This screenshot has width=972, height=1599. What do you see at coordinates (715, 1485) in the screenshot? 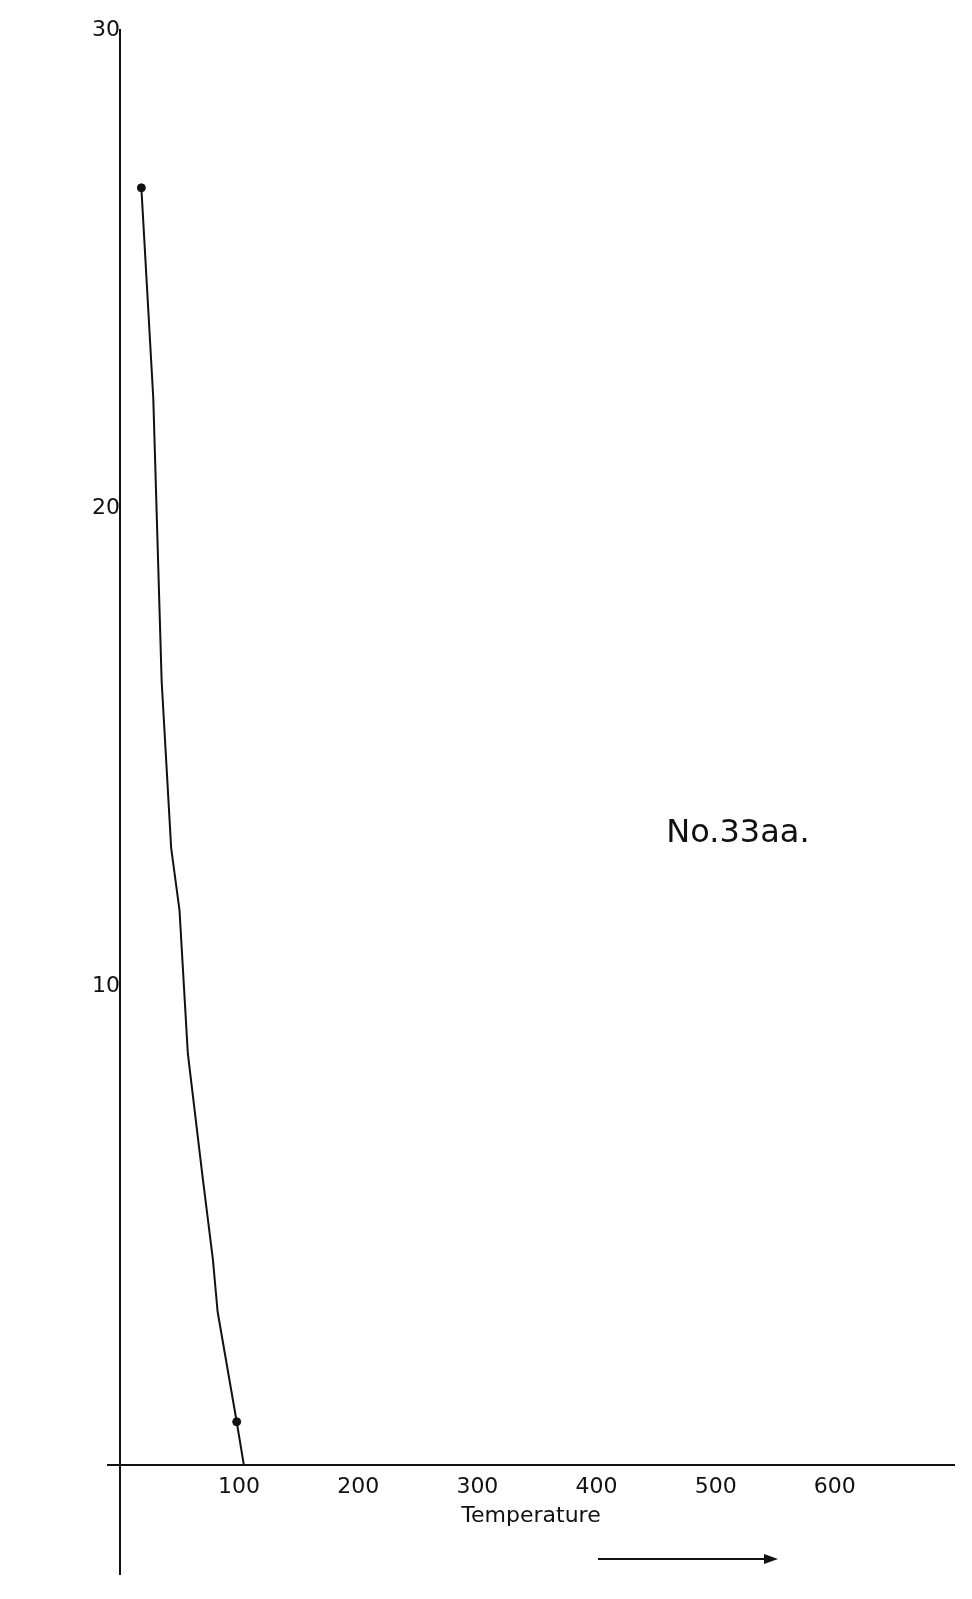
I see `x-tick-label: 500` at bounding box center [715, 1485].